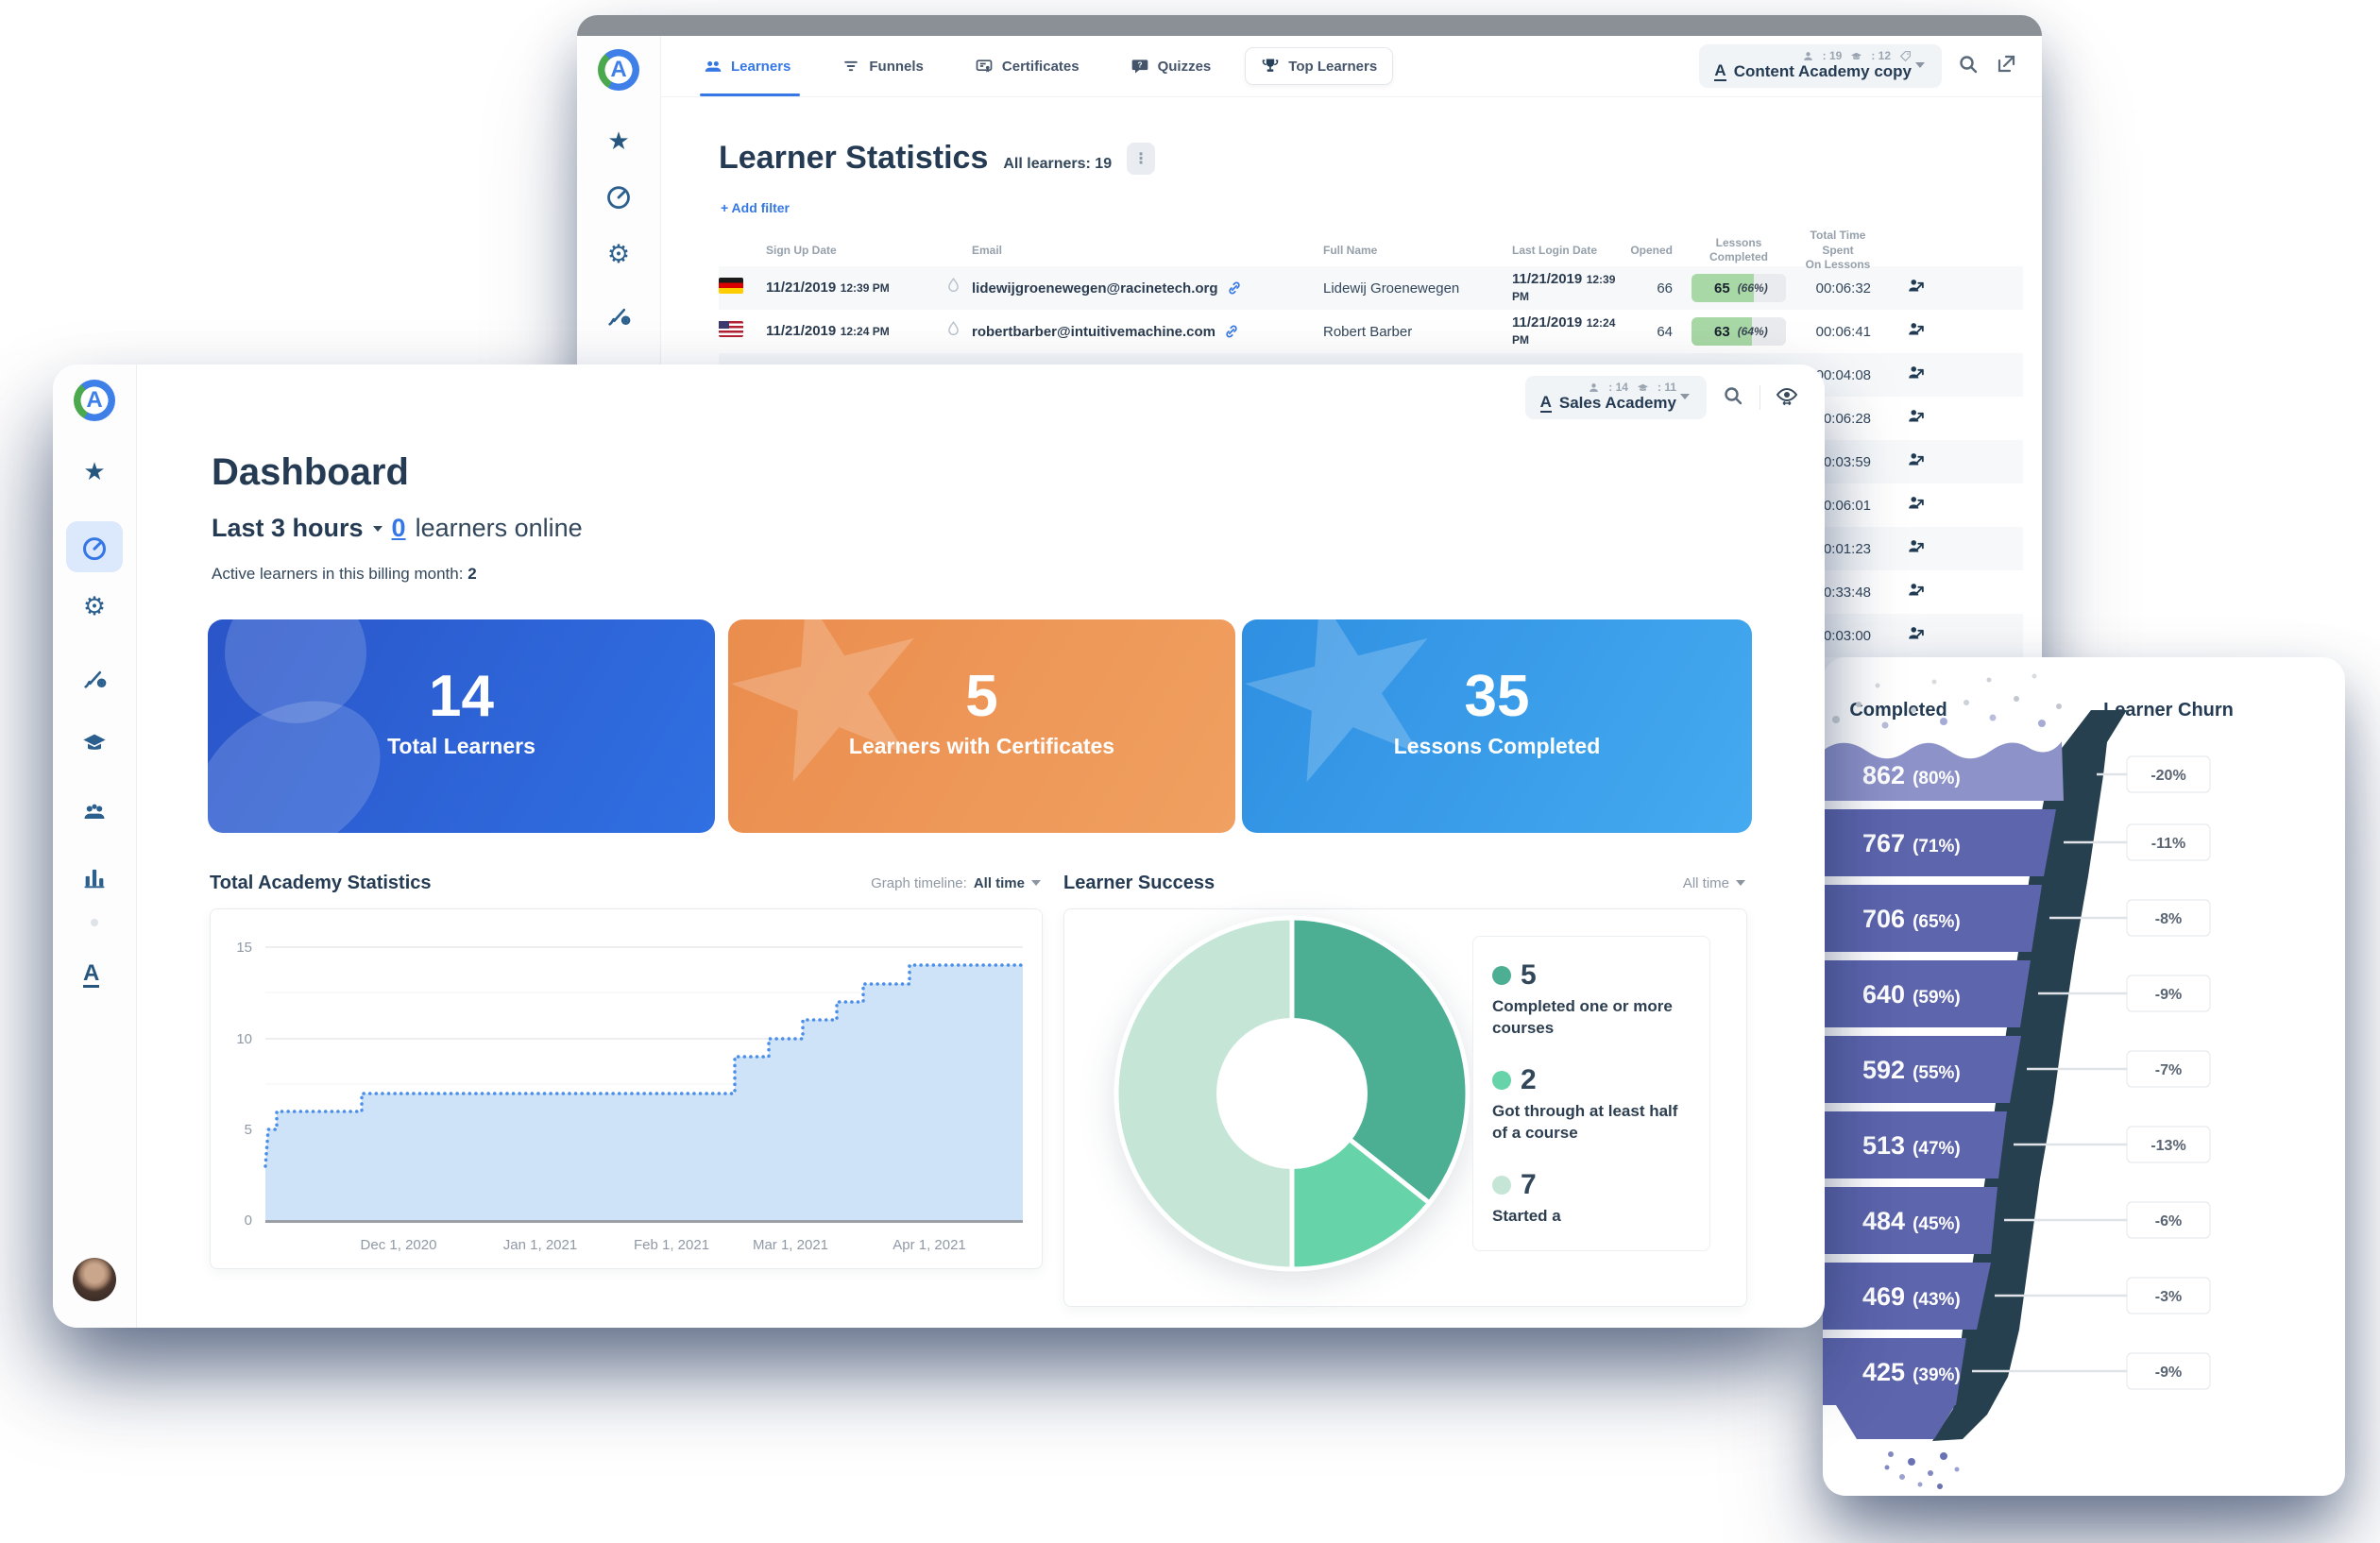 Image resolution: width=2380 pixels, height=1543 pixels. Describe the element at coordinates (1141, 159) in the screenshot. I see `more-options-button: ⋮` at that location.